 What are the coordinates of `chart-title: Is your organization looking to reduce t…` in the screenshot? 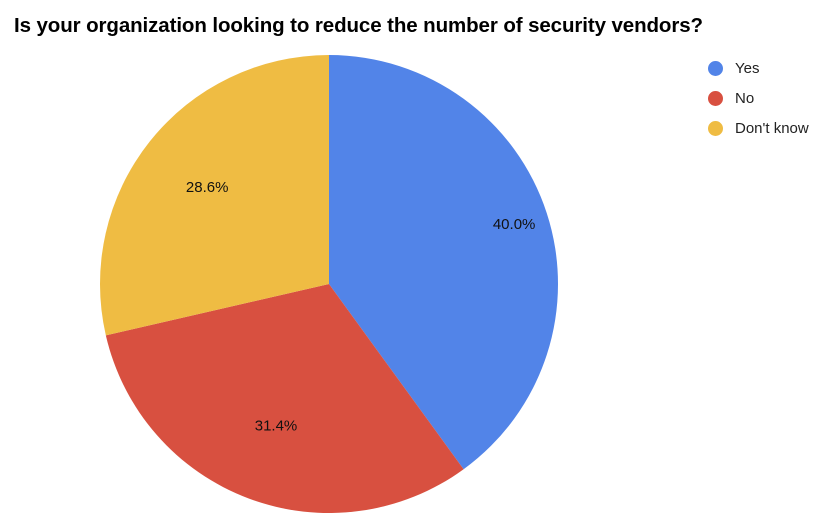 It's located at (358, 25).